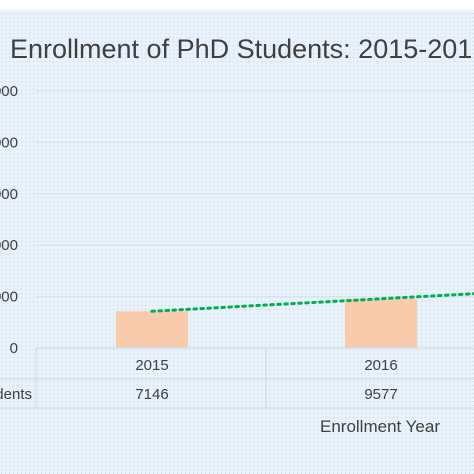  Describe the element at coordinates (380, 394) in the screenshot. I see `table-value-2016: 9577` at that location.